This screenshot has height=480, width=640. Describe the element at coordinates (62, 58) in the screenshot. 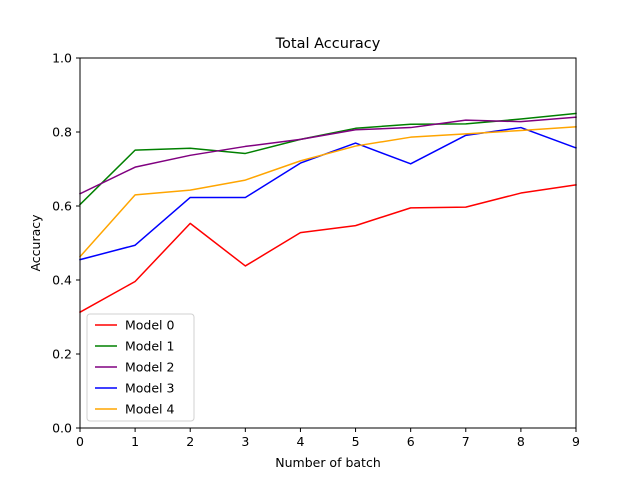

I see `y-tick-label: 1.0` at that location.